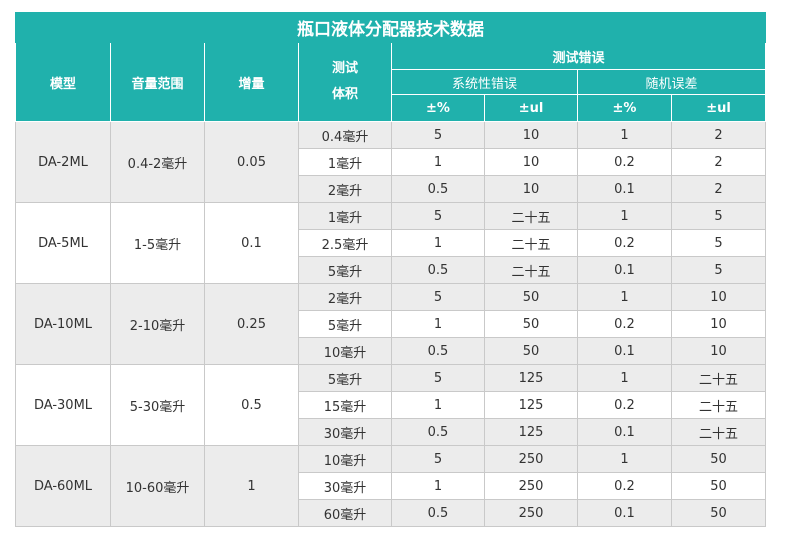  Describe the element at coordinates (157, 243) in the screenshot. I see `group-range: 1-5毫升` at that location.